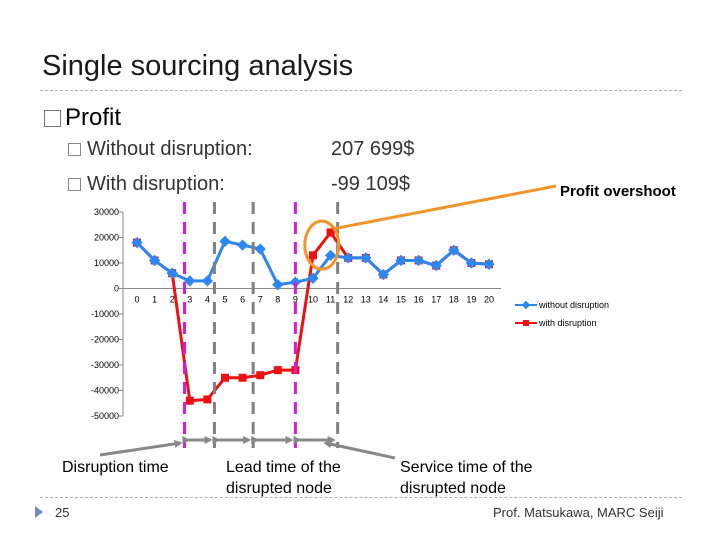  I want to click on bullet-profit-label: Profit, so click(93, 117).